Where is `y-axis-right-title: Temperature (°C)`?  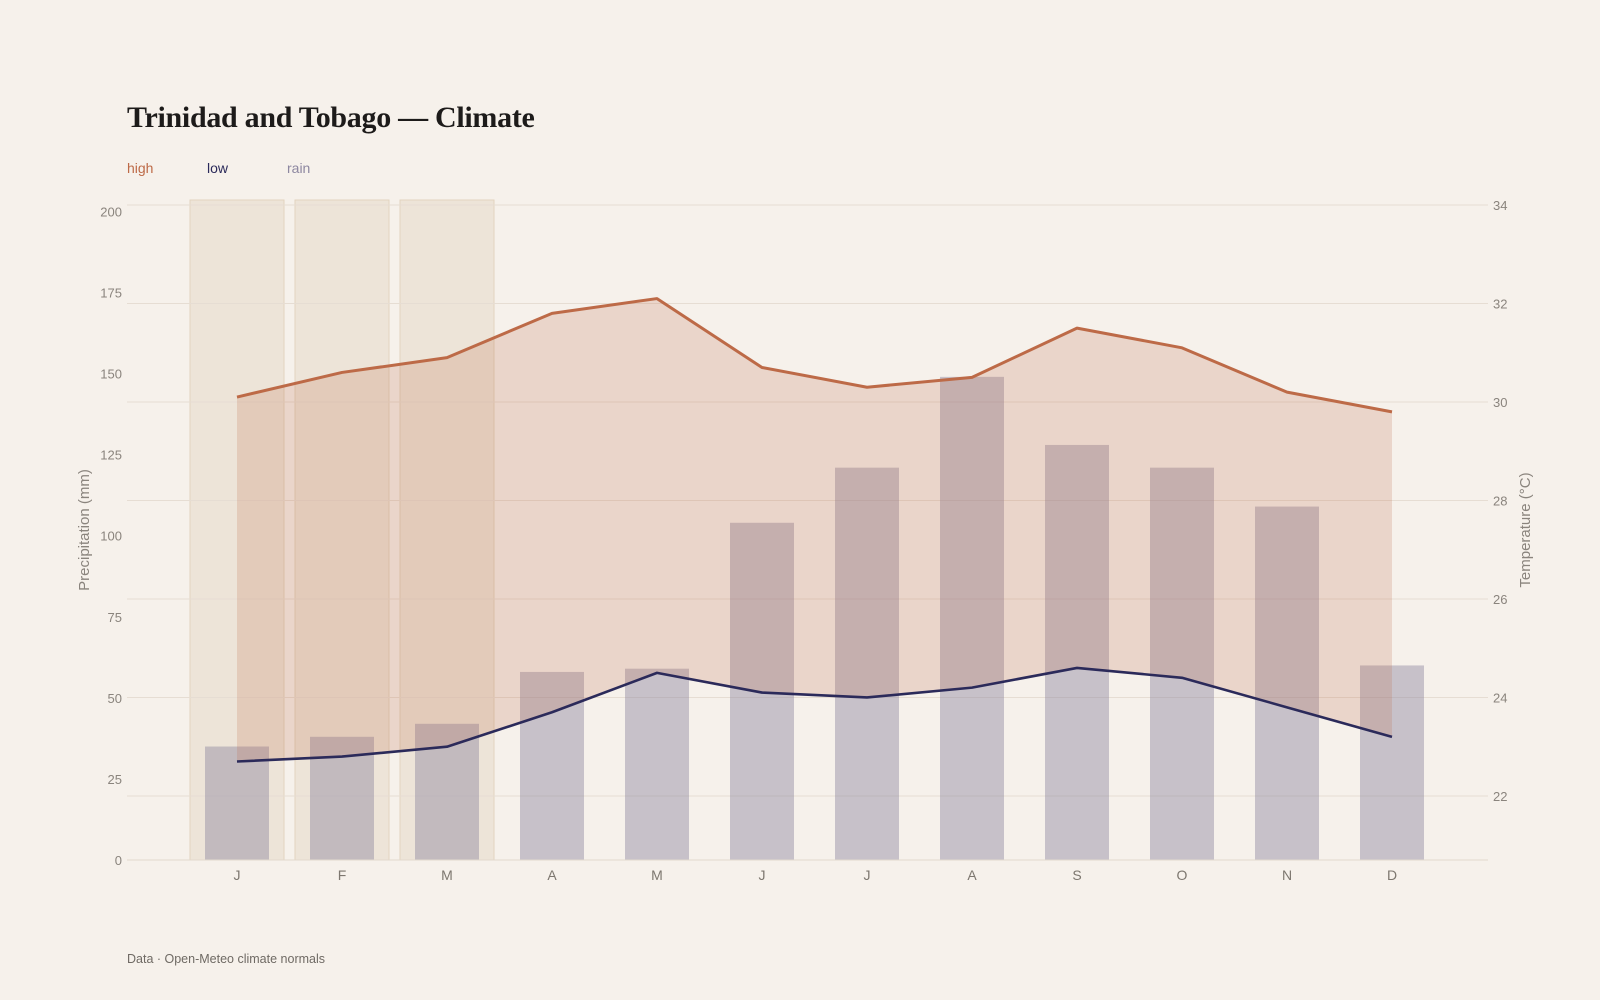 y-axis-right-title: Temperature (°C) is located at coordinates (1525, 529).